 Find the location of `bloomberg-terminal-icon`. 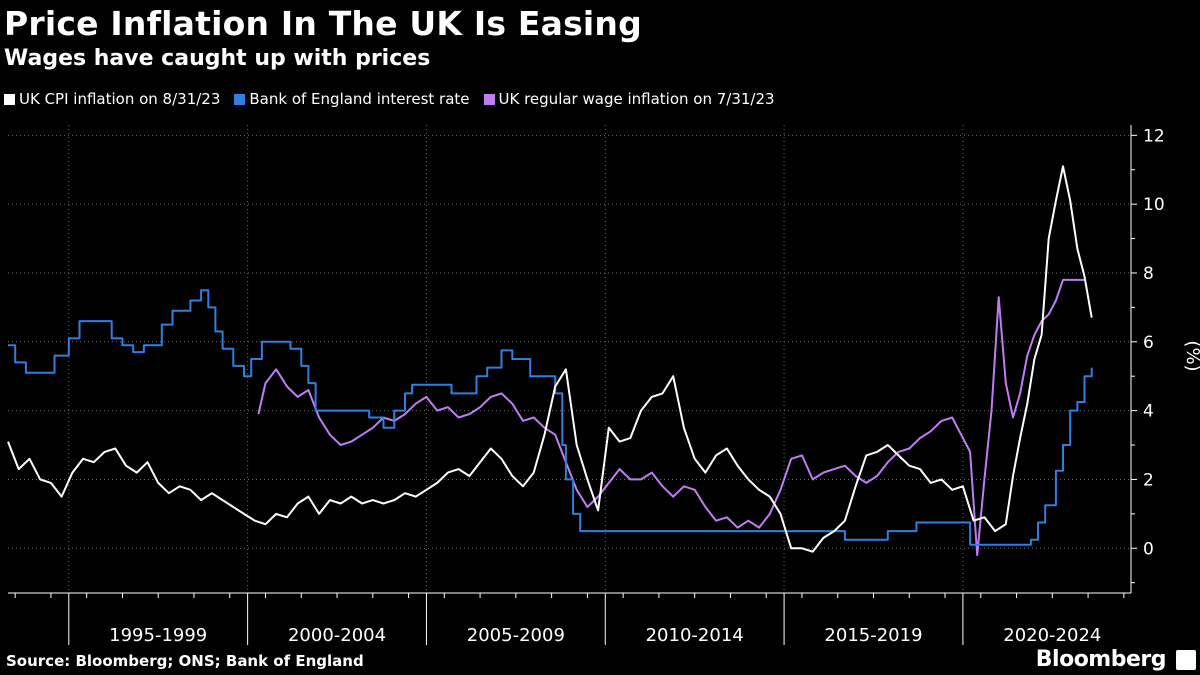

bloomberg-terminal-icon is located at coordinates (1186, 660).